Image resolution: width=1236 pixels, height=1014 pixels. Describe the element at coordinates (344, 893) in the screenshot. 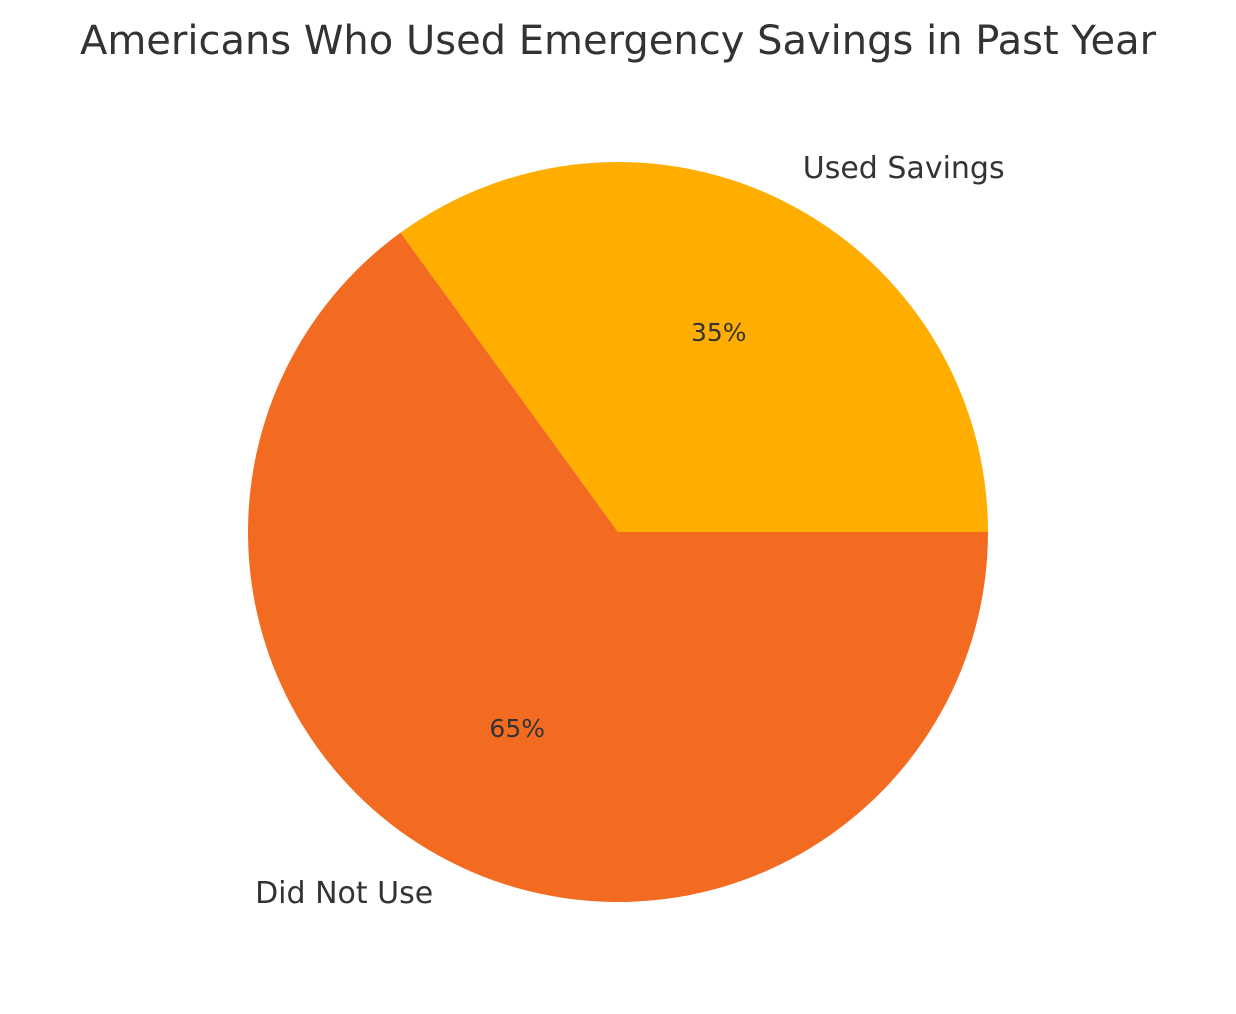

I see `slice-label: Did Not Use` at that location.